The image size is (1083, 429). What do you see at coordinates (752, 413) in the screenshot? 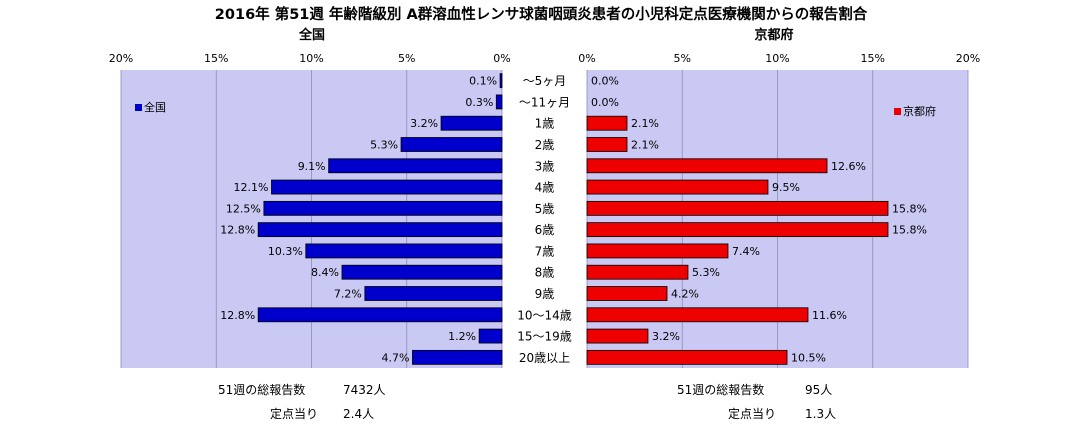
I see `right-per-label: 定点当り` at bounding box center [752, 413].